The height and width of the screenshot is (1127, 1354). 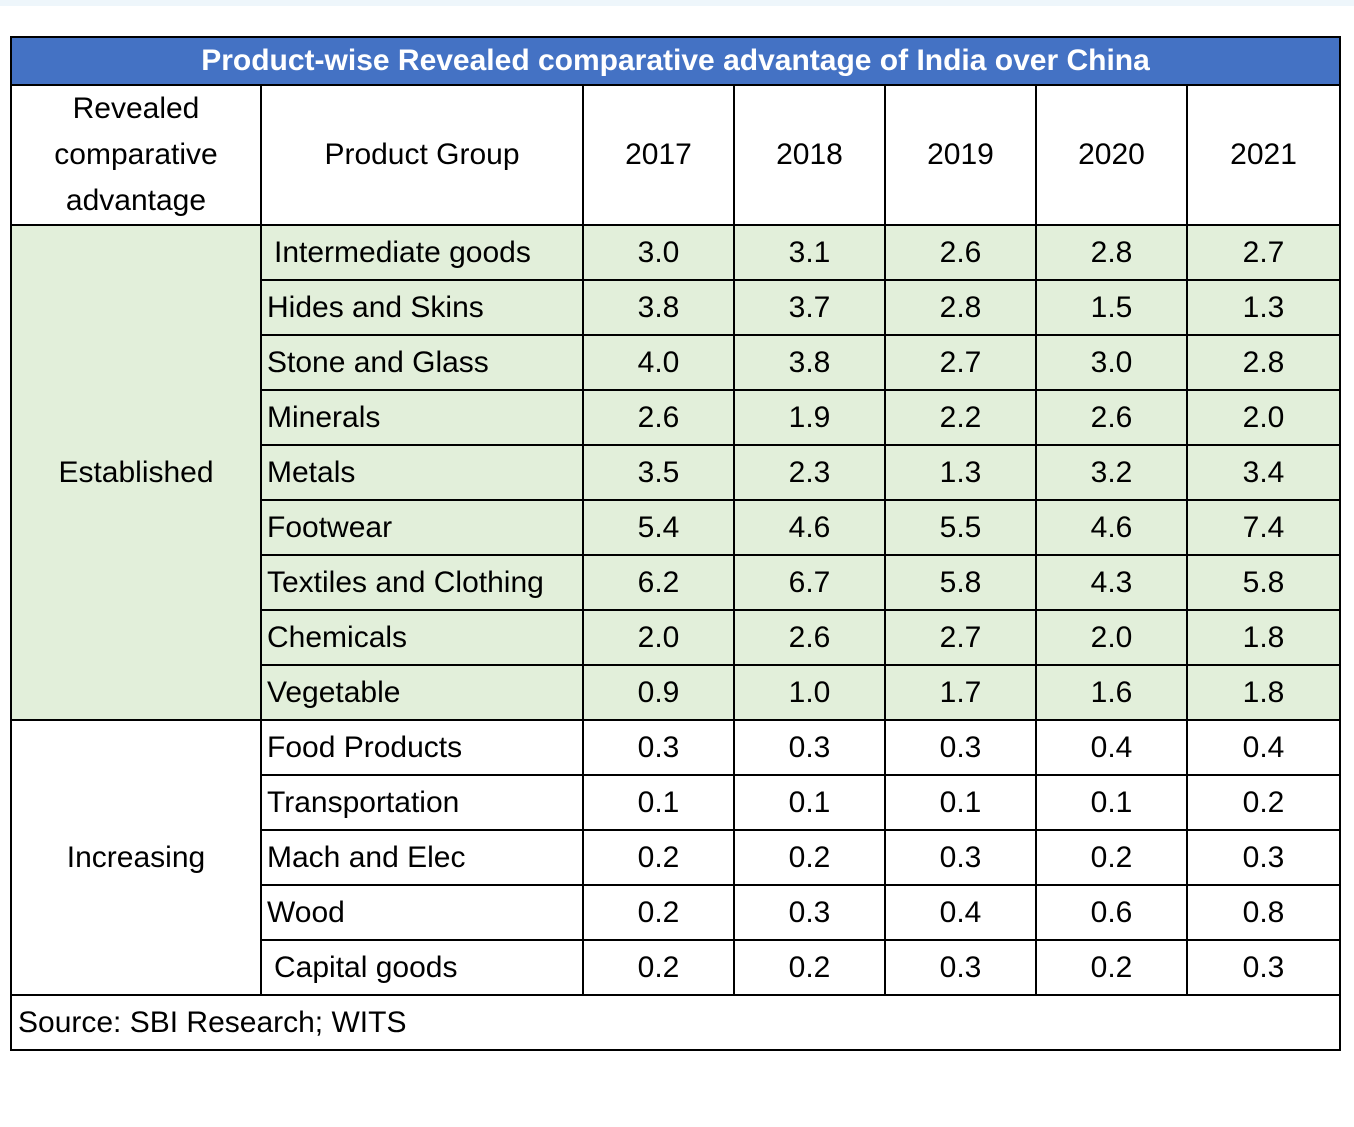 I want to click on product-group-cell: Transportation, so click(x=422, y=802).